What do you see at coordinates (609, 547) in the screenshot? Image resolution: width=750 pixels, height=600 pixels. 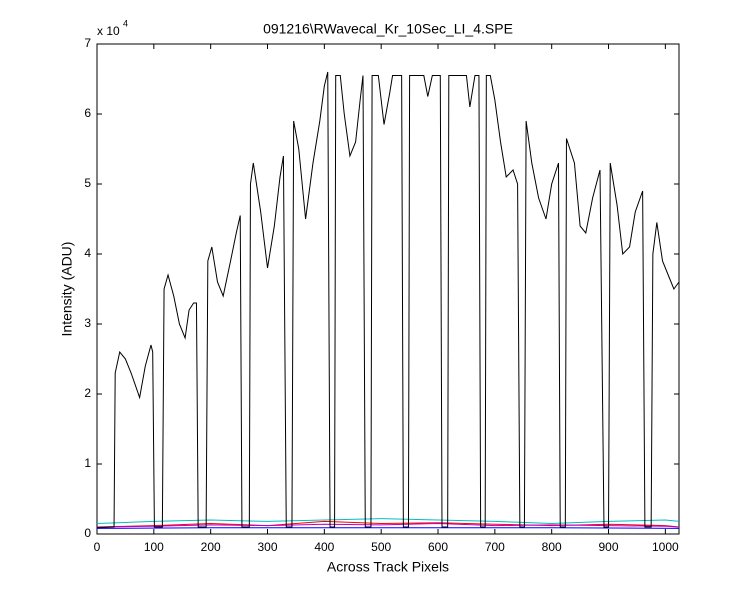 I see `x-tick-label: 900` at bounding box center [609, 547].